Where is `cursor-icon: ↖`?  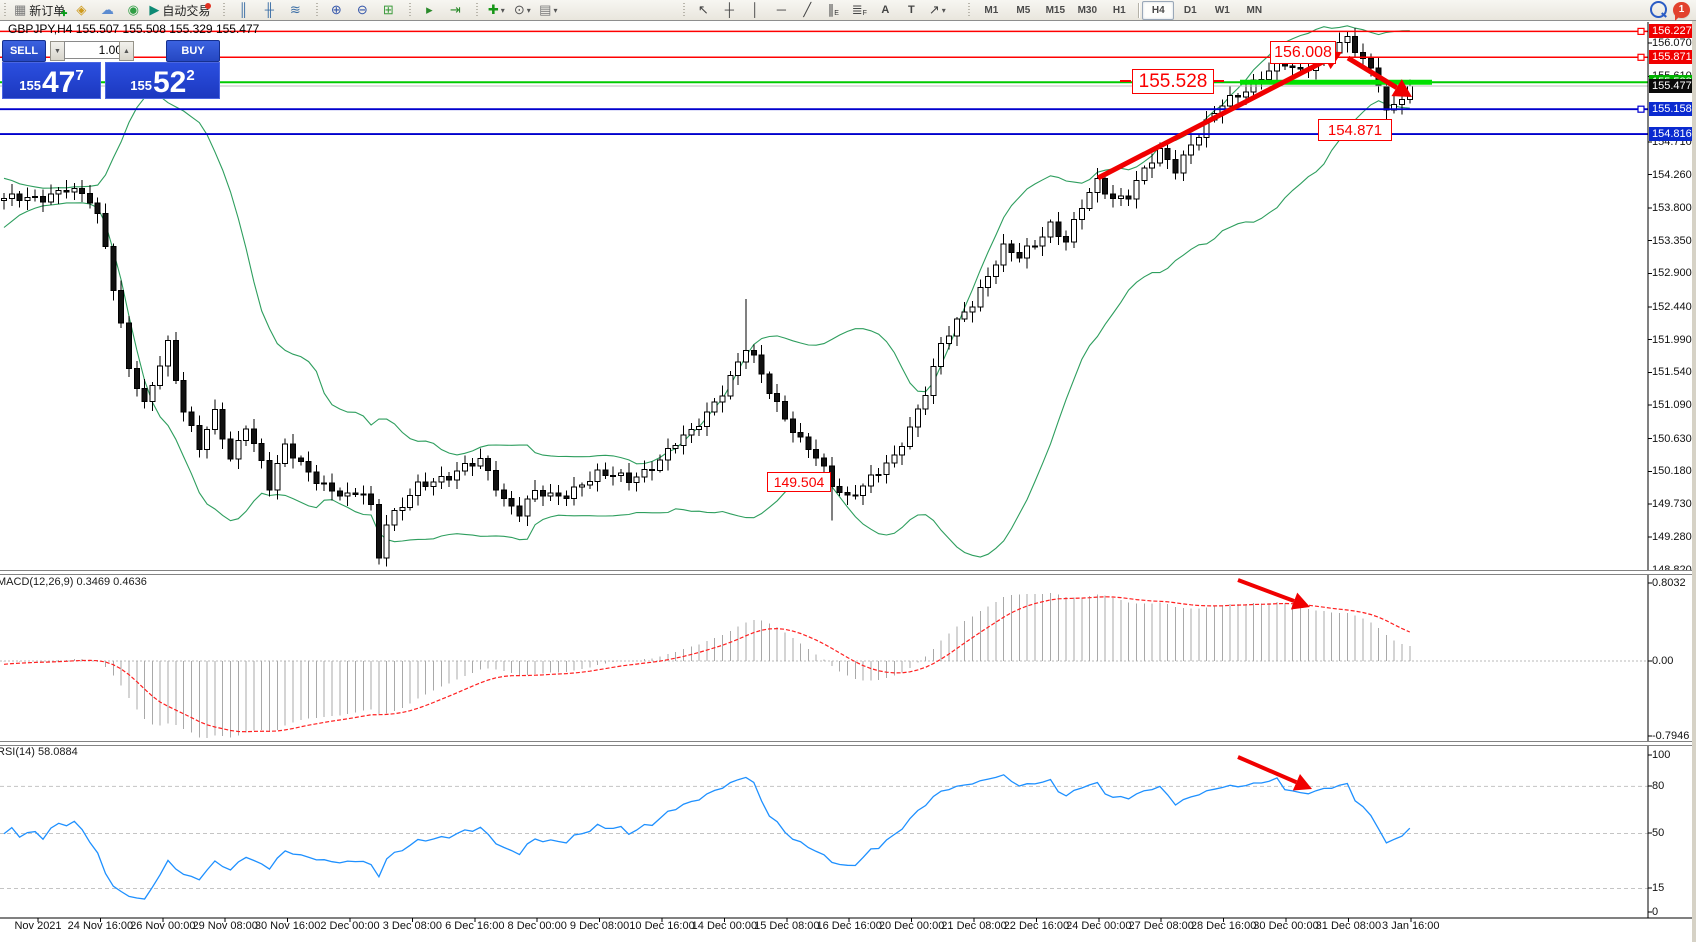 cursor-icon: ↖ is located at coordinates (703, 9).